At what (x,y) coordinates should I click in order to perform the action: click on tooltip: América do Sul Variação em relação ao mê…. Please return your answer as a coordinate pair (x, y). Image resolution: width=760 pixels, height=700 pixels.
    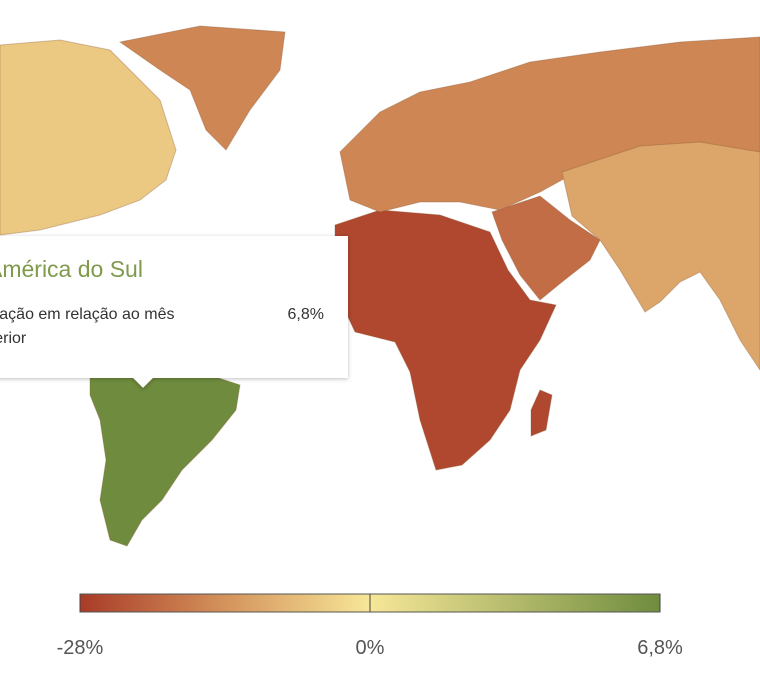
    Looking at the image, I should click on (174, 312).